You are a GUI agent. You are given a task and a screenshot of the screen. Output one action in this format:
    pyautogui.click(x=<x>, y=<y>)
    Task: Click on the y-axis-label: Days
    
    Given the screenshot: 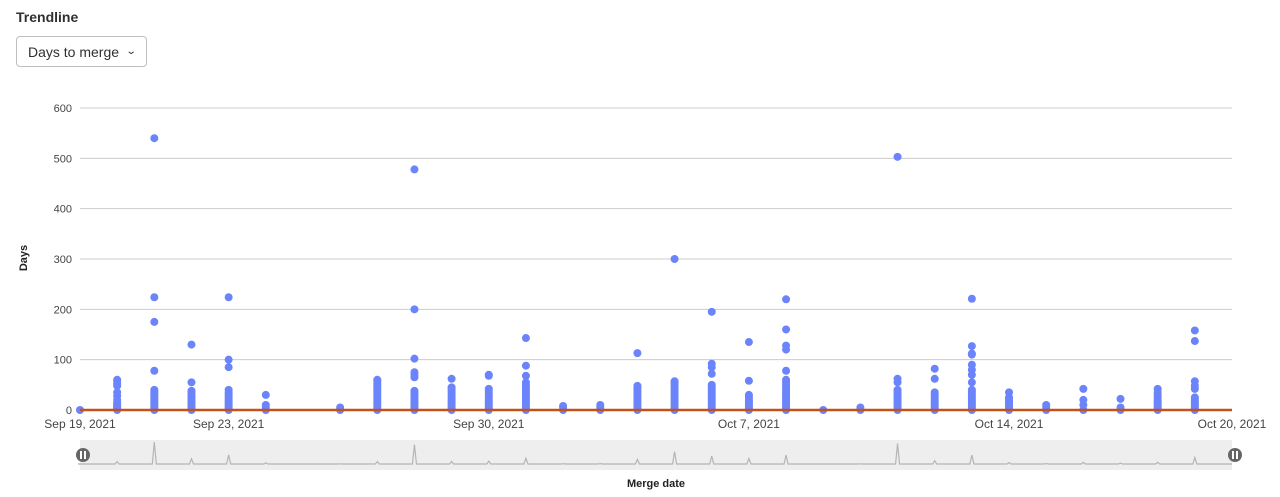 What is the action you would take?
    pyautogui.click(x=24, y=258)
    